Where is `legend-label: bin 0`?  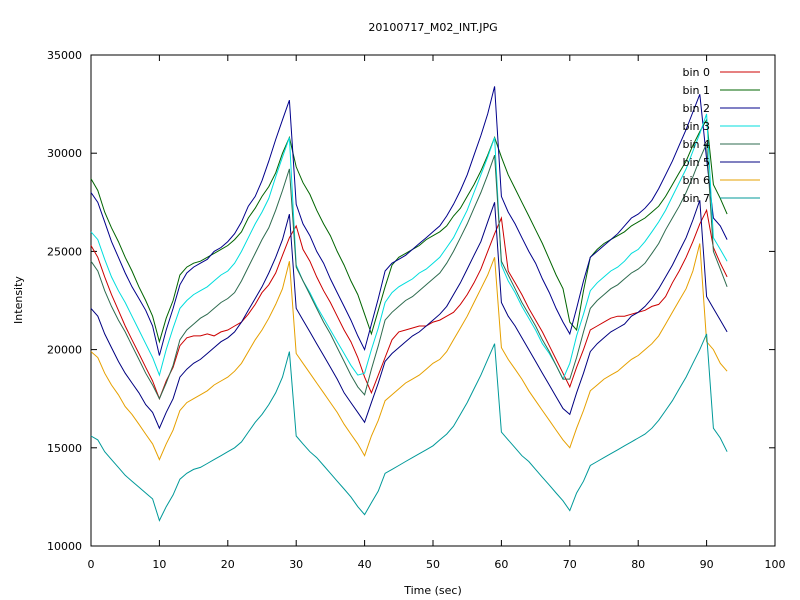
legend-label: bin 0 is located at coordinates (696, 72).